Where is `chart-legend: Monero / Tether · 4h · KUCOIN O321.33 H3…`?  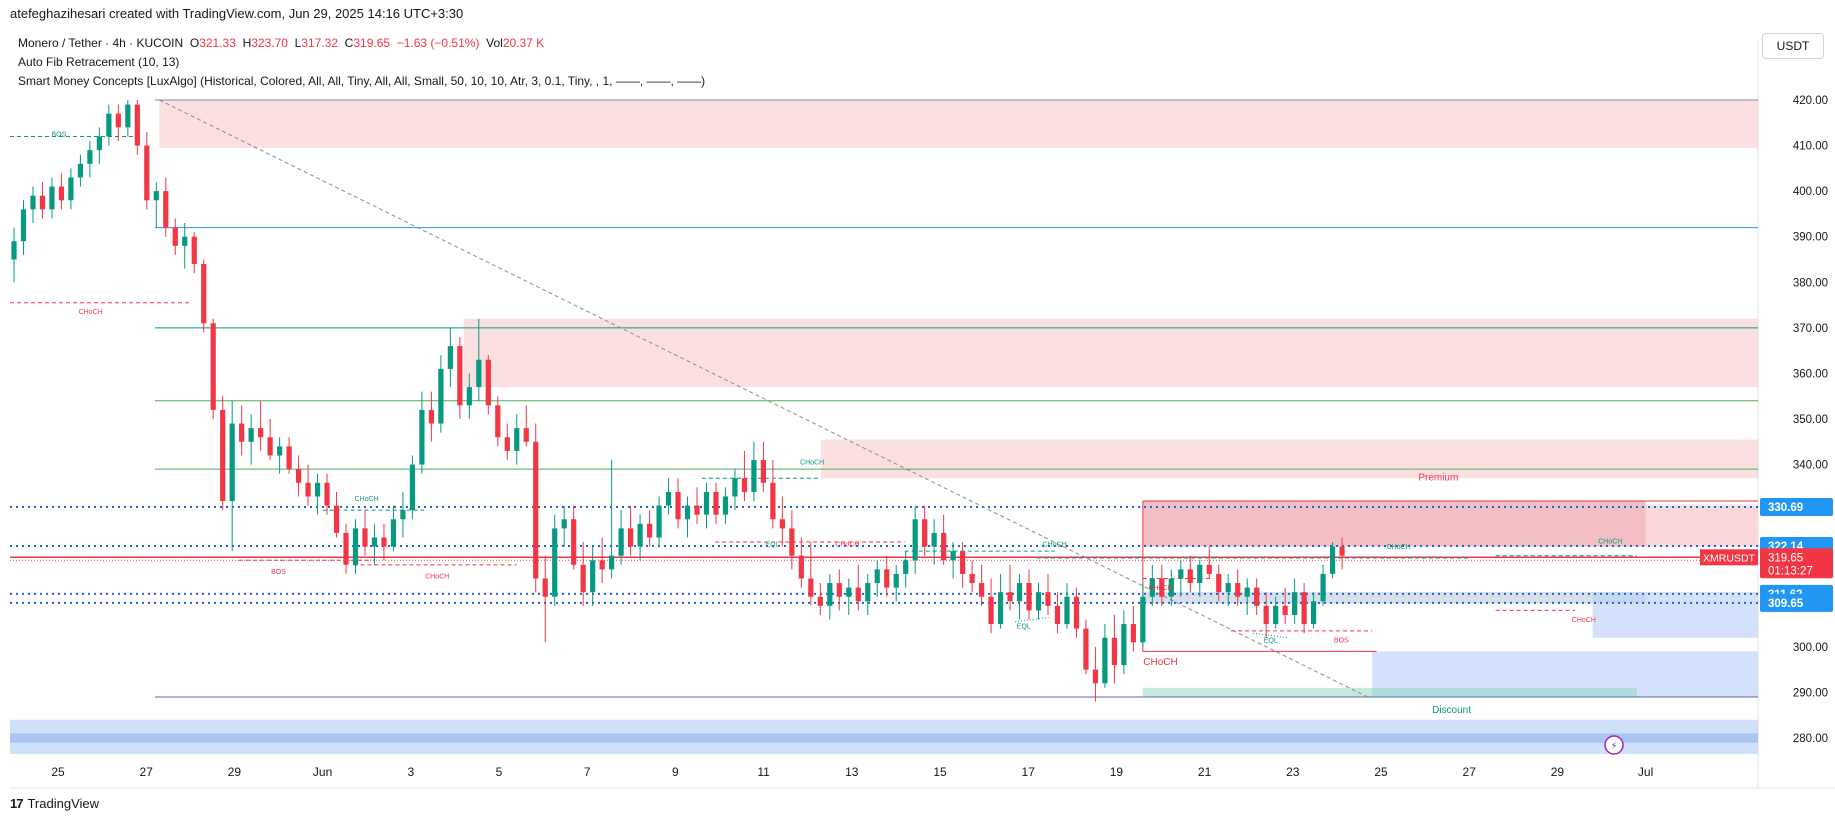
chart-legend: Monero / Tether · 4h · KUCOIN O321.33 H3… is located at coordinates (361, 62).